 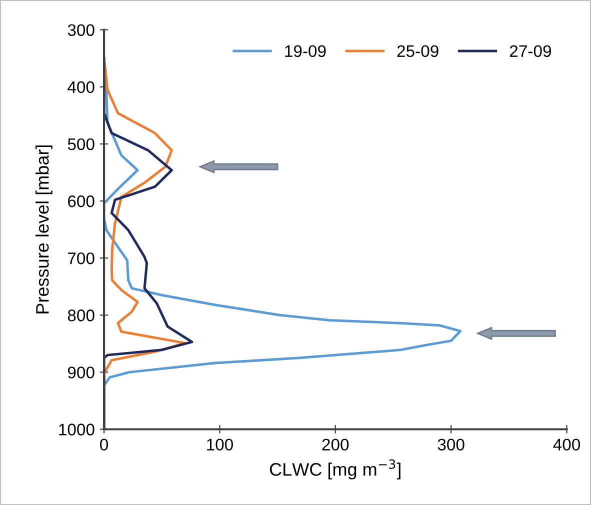 What do you see at coordinates (81, 87) in the screenshot?
I see `y-tick-label: 400` at bounding box center [81, 87].